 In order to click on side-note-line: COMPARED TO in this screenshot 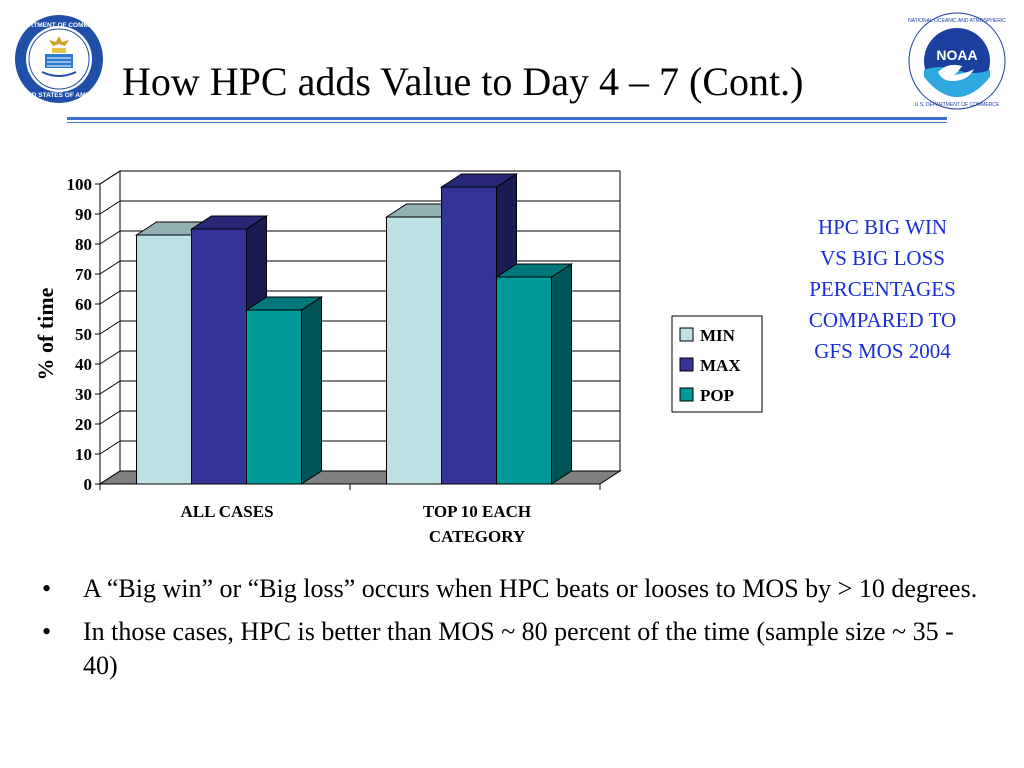, I will do `click(882, 320)`.